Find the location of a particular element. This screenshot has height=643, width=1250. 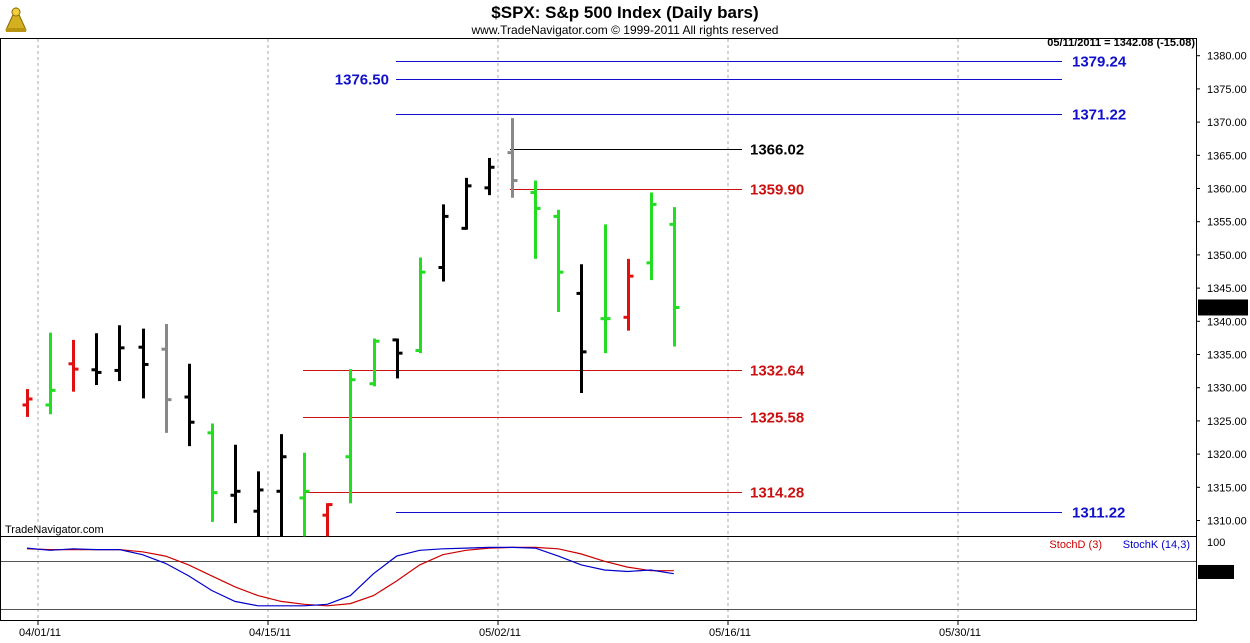

date-tick-label: 04/01/11 is located at coordinates (40, 633).